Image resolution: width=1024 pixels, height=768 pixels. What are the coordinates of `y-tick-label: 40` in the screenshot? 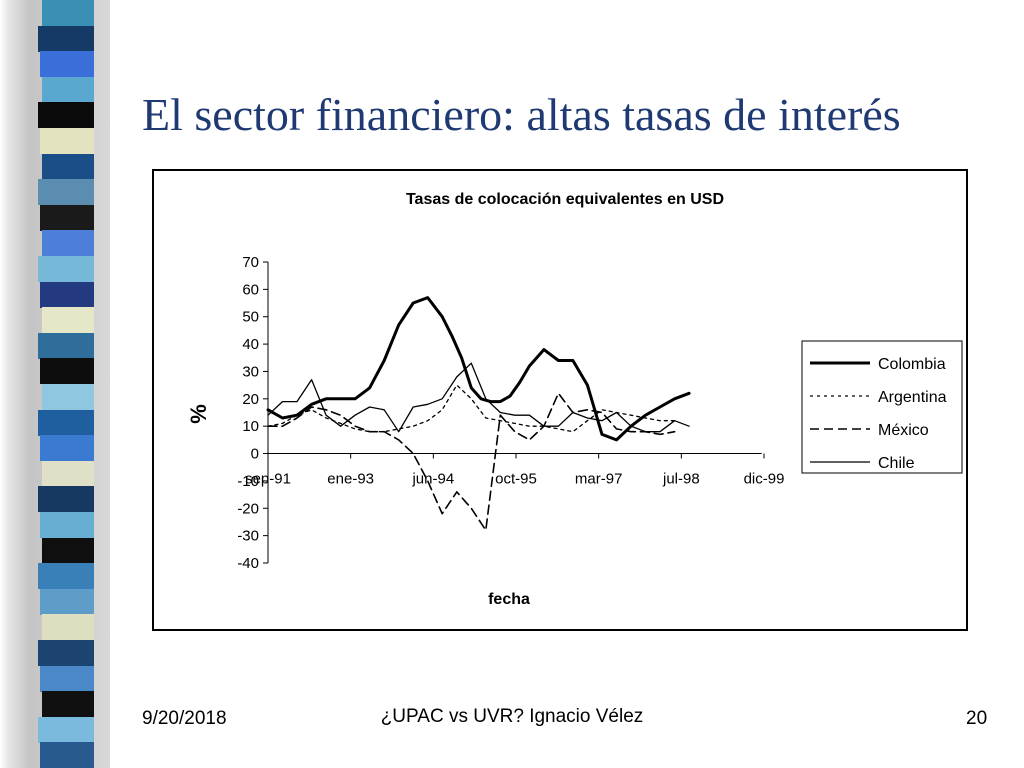 It's located at (250, 344).